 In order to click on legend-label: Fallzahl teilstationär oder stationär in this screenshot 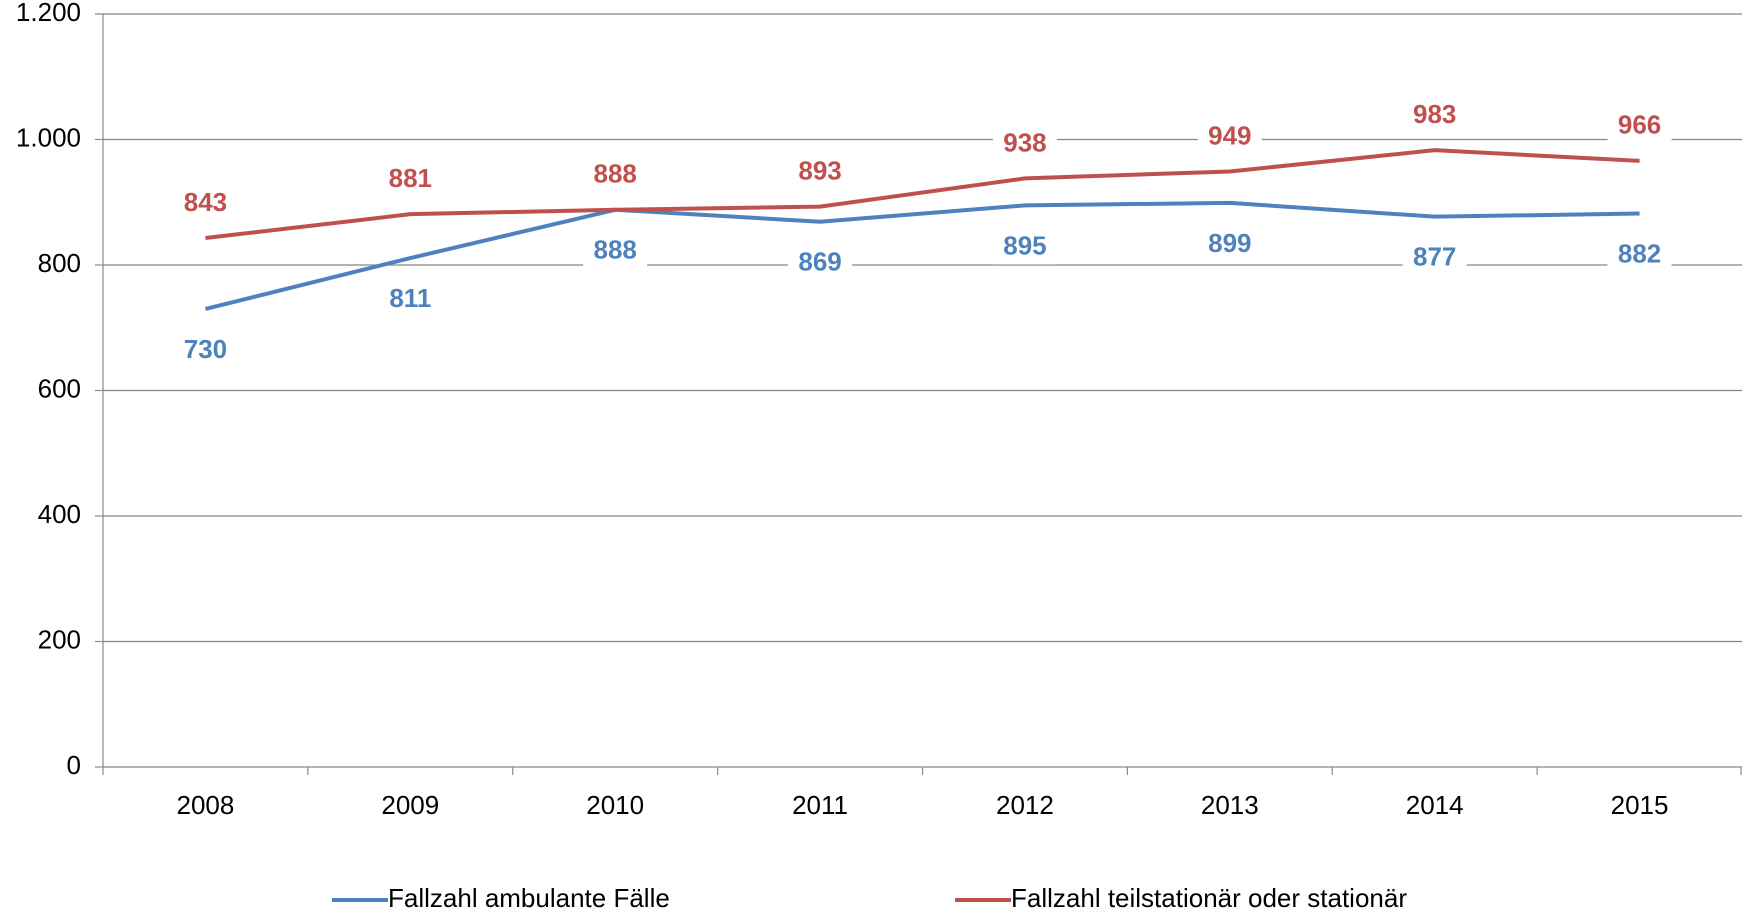, I will do `click(1209, 898)`.